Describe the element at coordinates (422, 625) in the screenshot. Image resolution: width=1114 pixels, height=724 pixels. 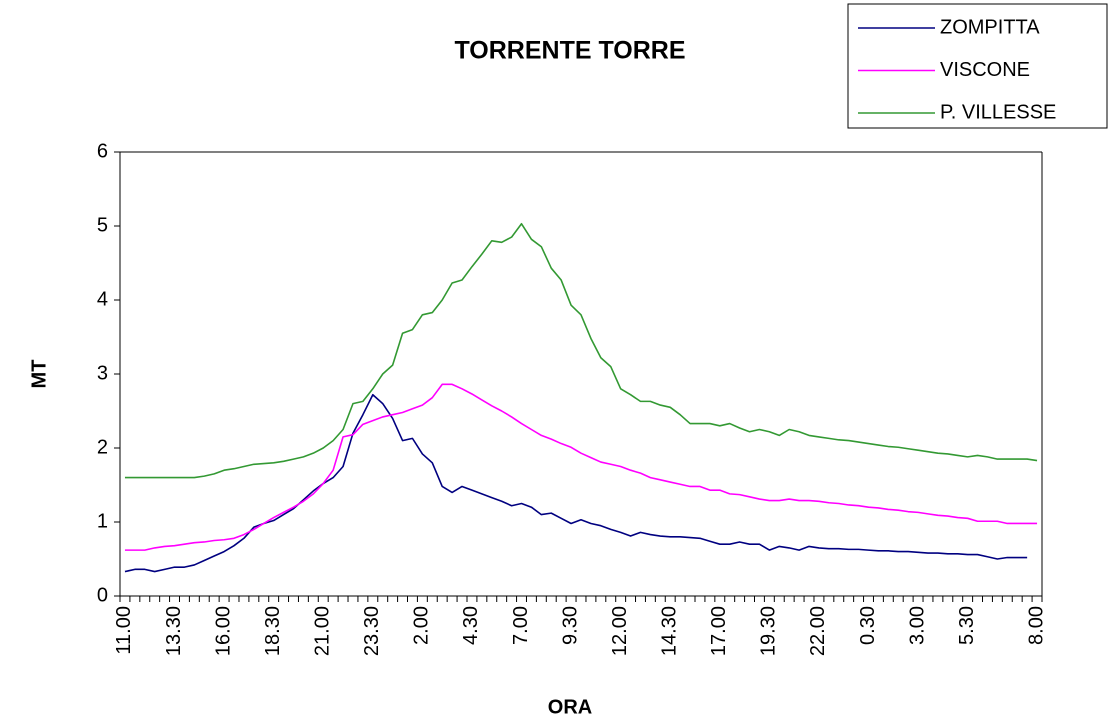
I see `x-tick-label: 2.00` at that location.